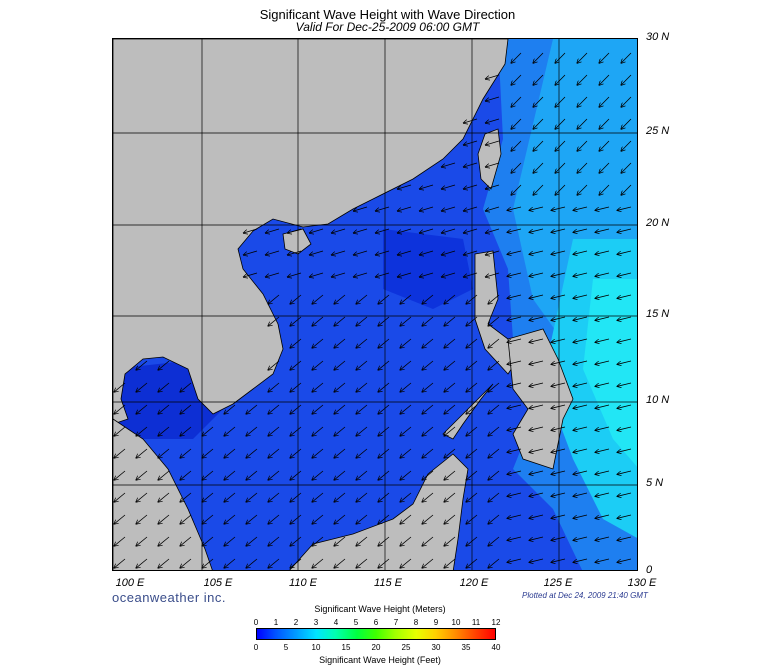 Image resolution: width=775 pixels, height=665 pixels. I want to click on plotted-timestamp: Plotted at Dec 24, 2009 21:40 GMT, so click(585, 595).